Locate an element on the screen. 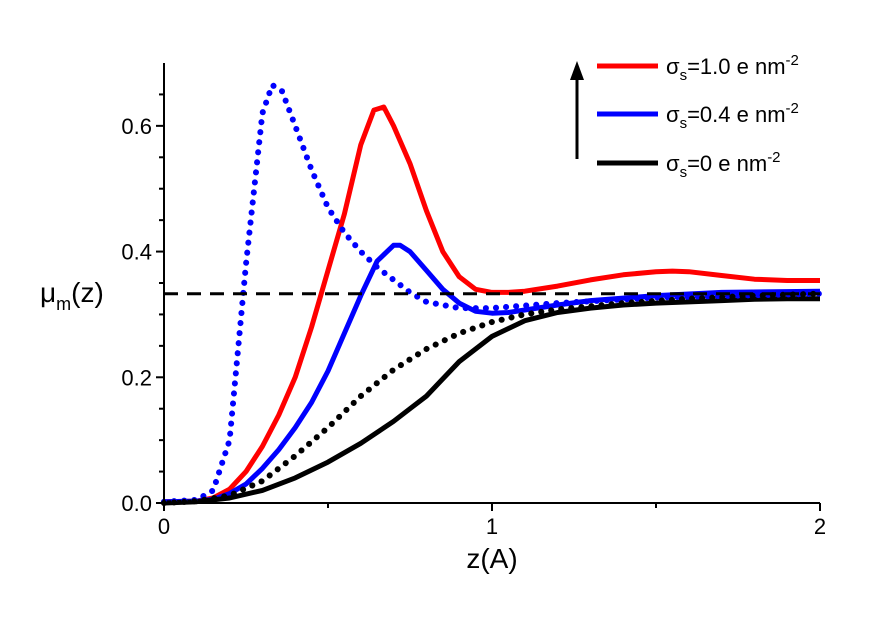 This screenshot has height=622, width=872. y-axis-title-base: μ is located at coordinates (48, 292).